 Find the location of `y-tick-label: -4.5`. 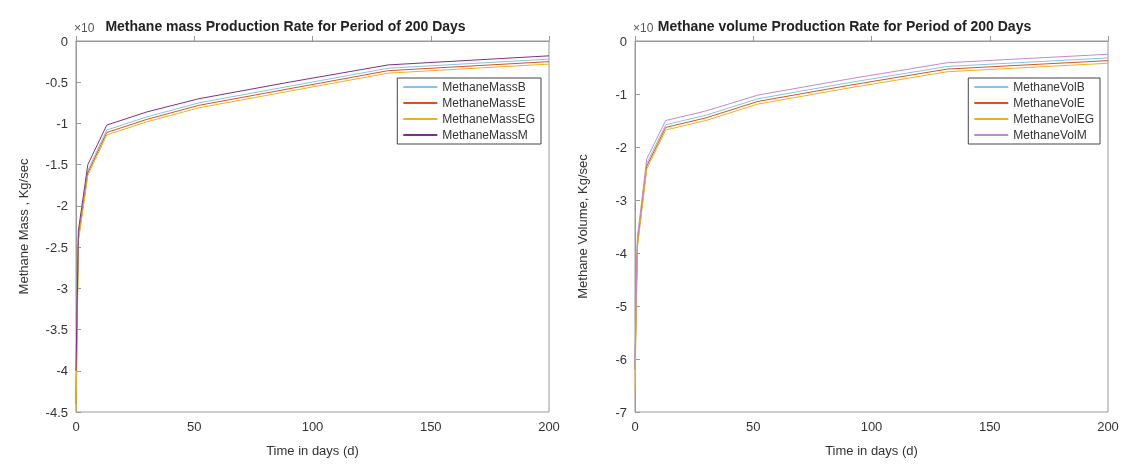

y-tick-label: -4.5 is located at coordinates (56, 412).